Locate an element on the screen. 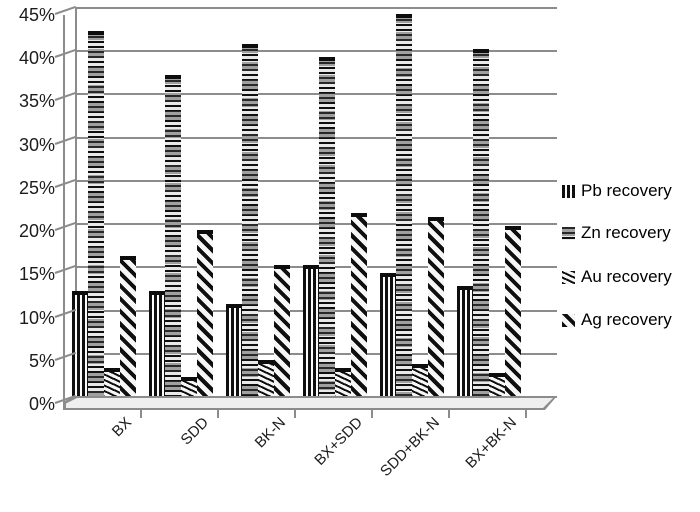 The height and width of the screenshot is (512, 700). bar-zn-bx+sdd is located at coordinates (327, 230).